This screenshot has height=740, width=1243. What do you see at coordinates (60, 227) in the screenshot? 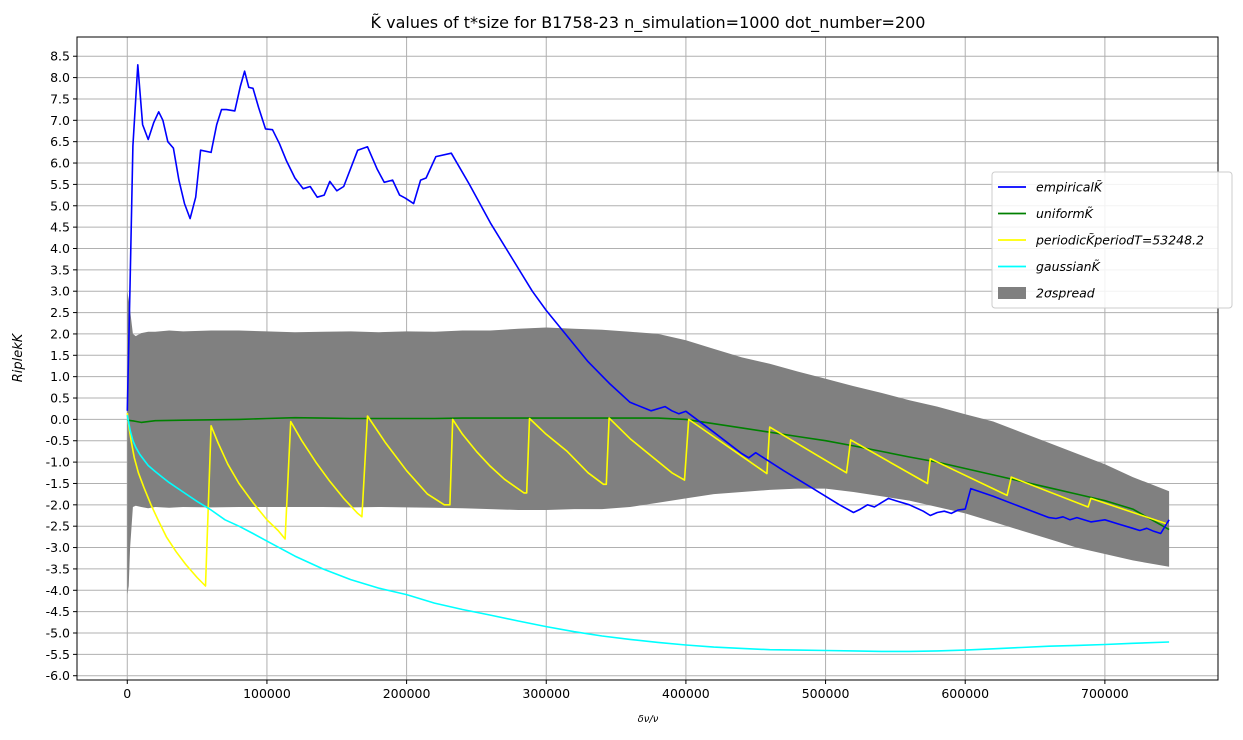
I see `y-tick-label: 4.5` at bounding box center [60, 227].